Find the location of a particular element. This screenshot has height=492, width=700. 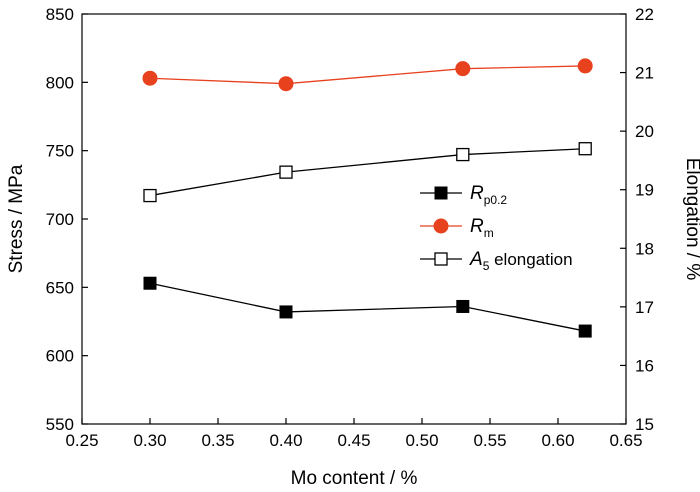

x-tick-label: 0.25 is located at coordinates (81, 440).